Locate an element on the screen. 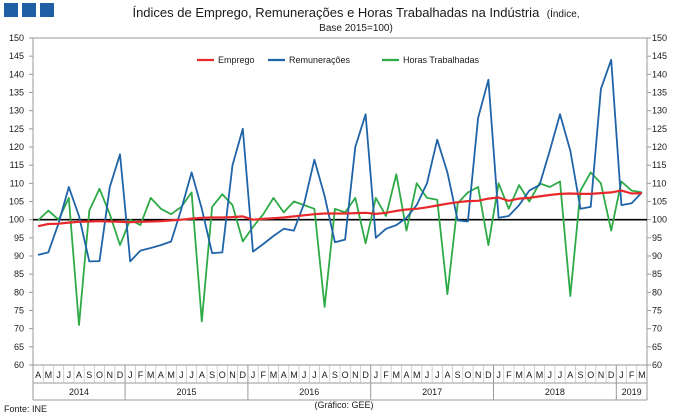 Image resolution: width=681 pixels, height=416 pixels. y-tick-right-6: 90 is located at coordinates (657, 256).